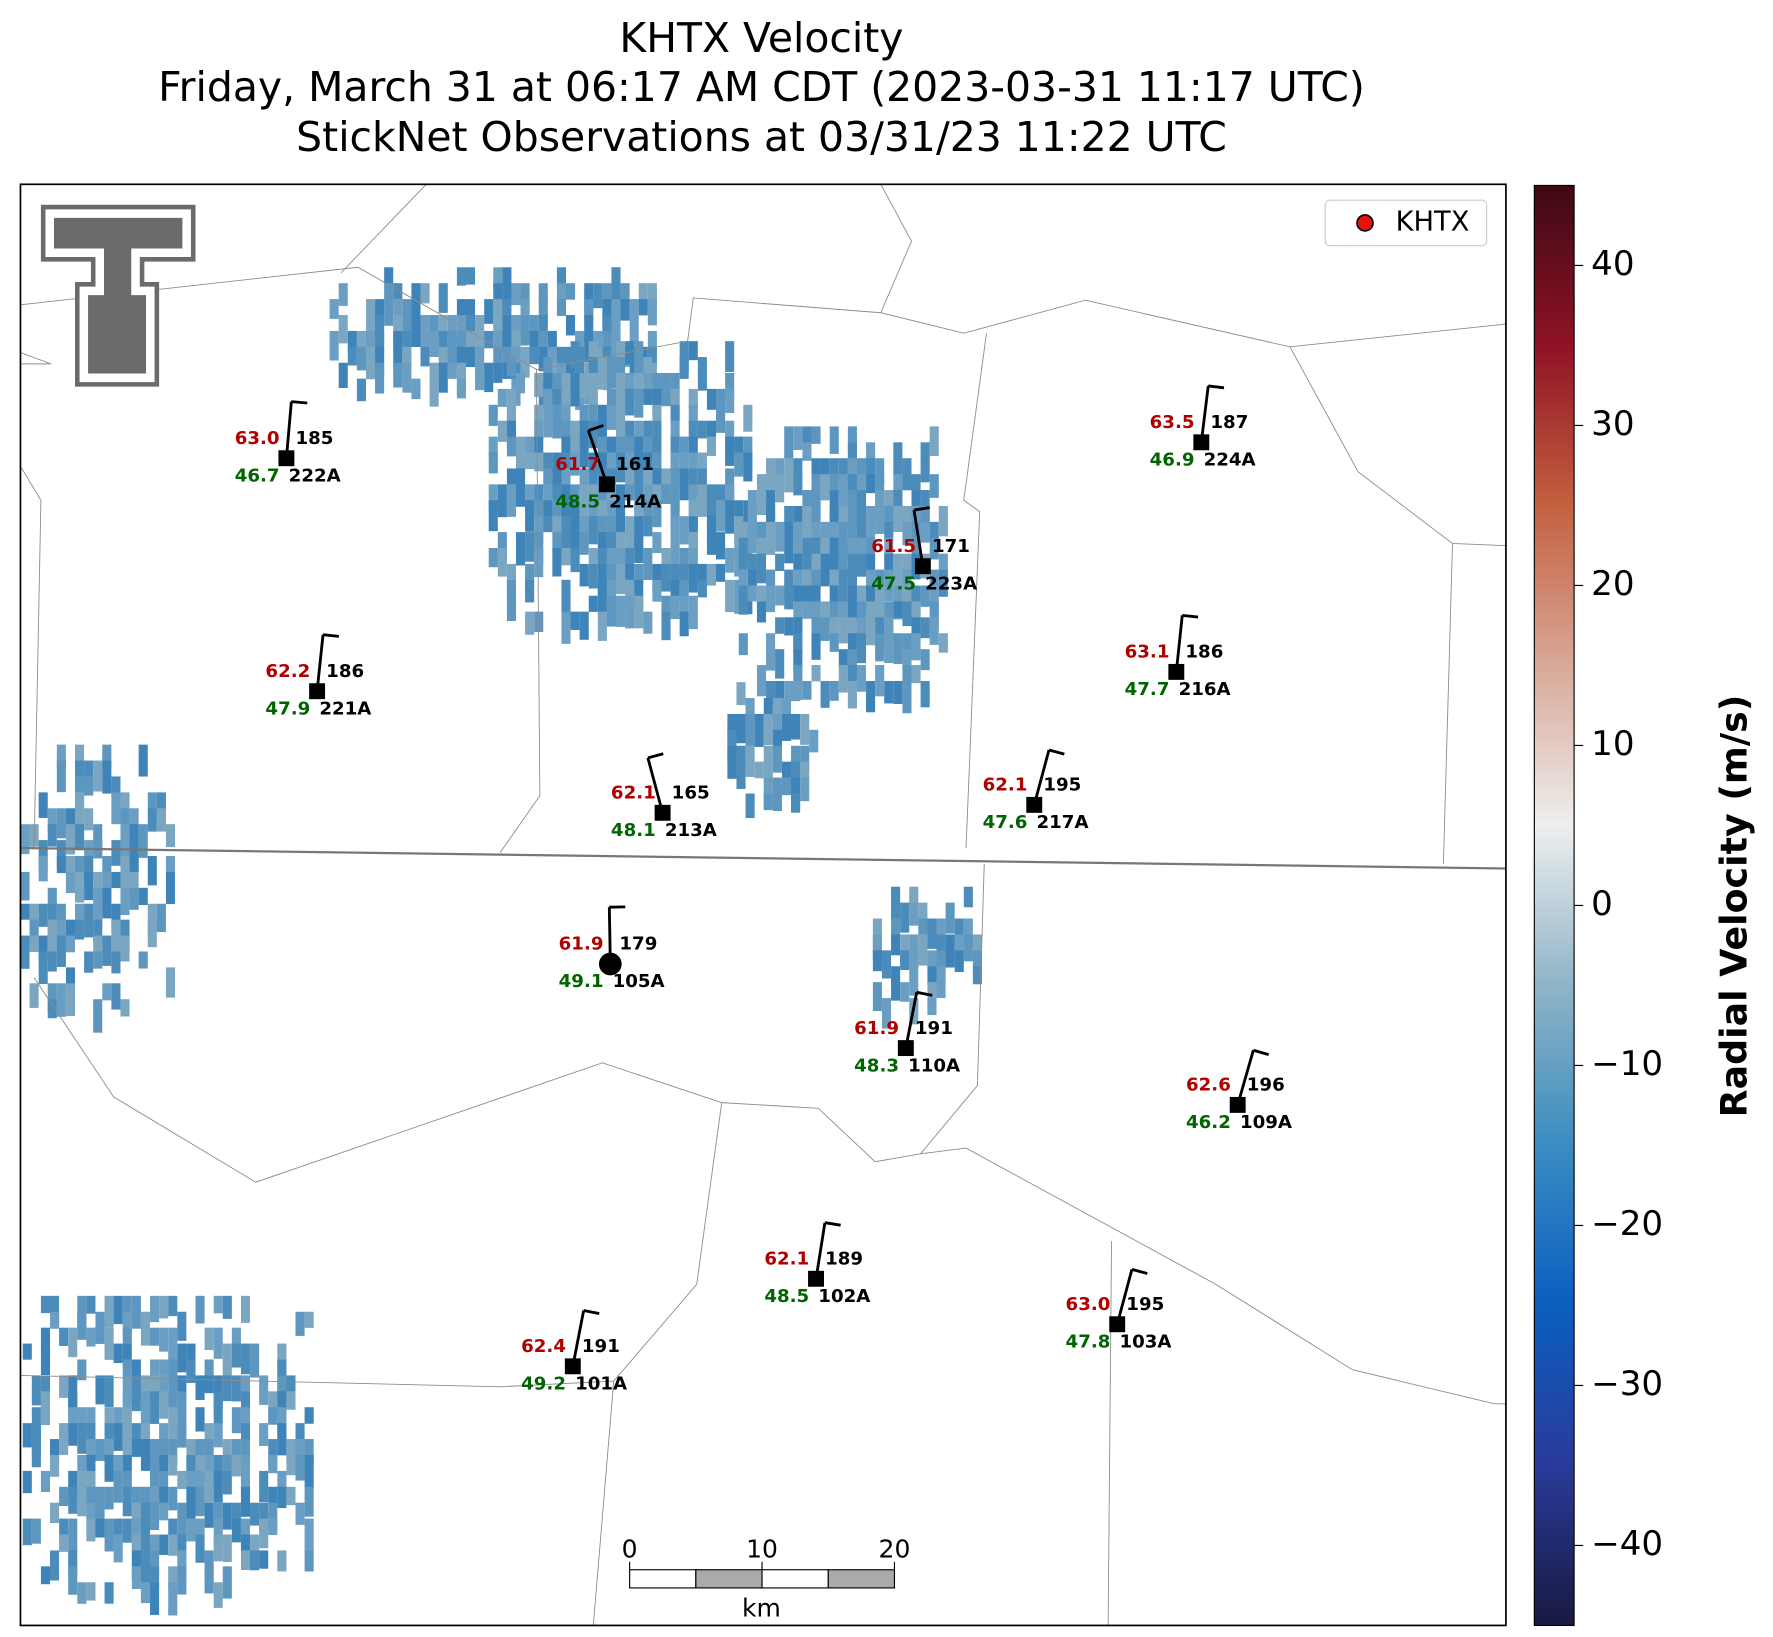  I want to click on wind-direction: 186, so click(345, 671).